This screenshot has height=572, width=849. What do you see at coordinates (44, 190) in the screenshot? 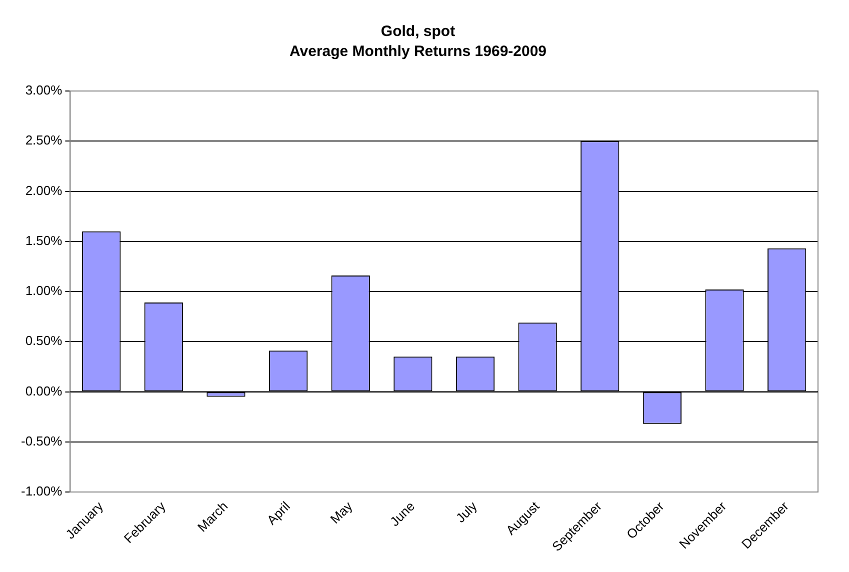
I see `y-tick-label: 2.00%` at bounding box center [44, 190].